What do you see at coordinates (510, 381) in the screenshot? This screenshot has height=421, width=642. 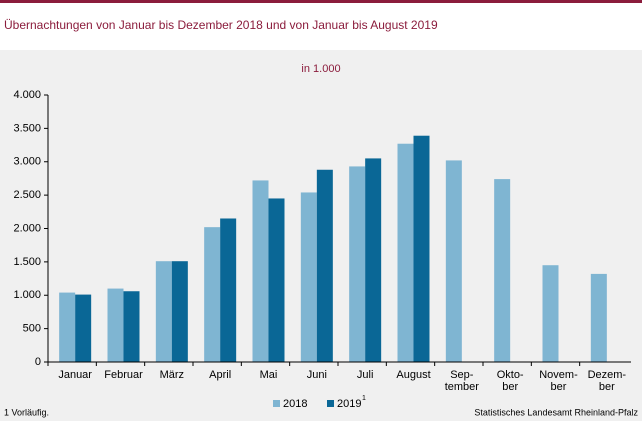 I see `x-tick-label: Okto- ber` at bounding box center [510, 381].